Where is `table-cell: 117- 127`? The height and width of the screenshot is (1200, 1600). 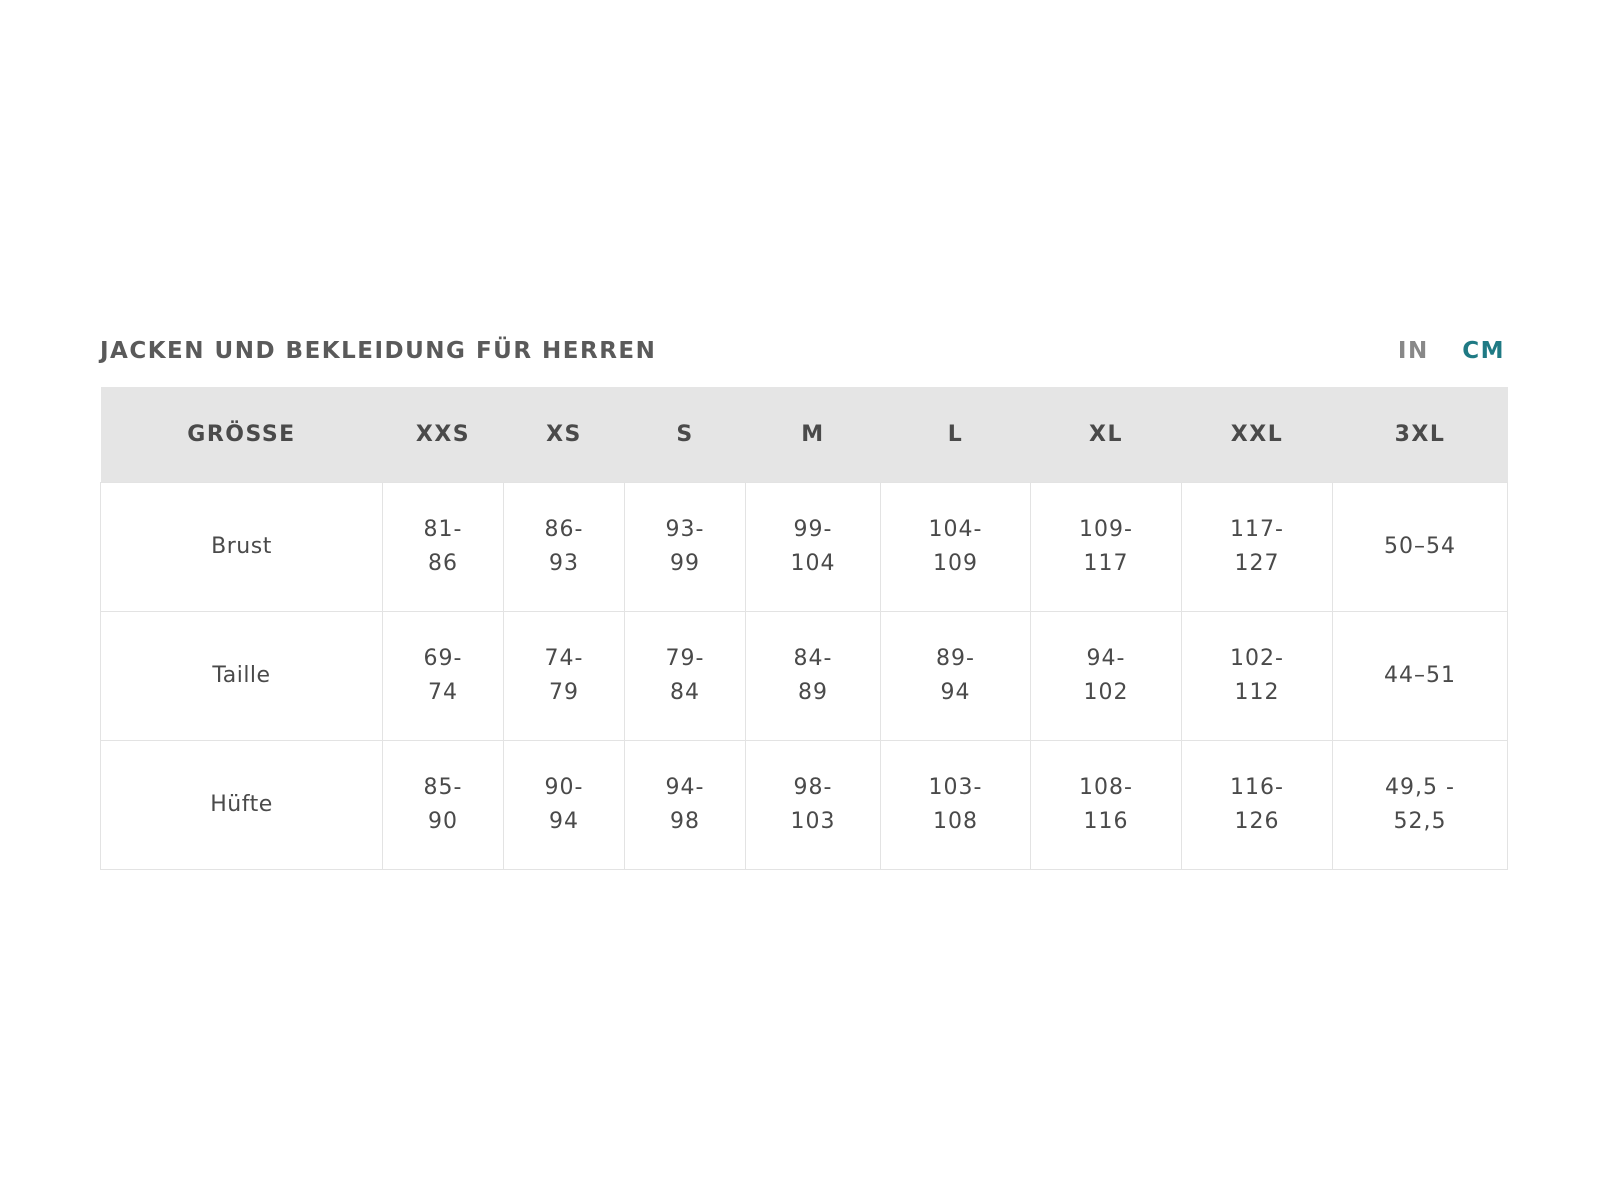 table-cell: 117- 127 is located at coordinates (1257, 547).